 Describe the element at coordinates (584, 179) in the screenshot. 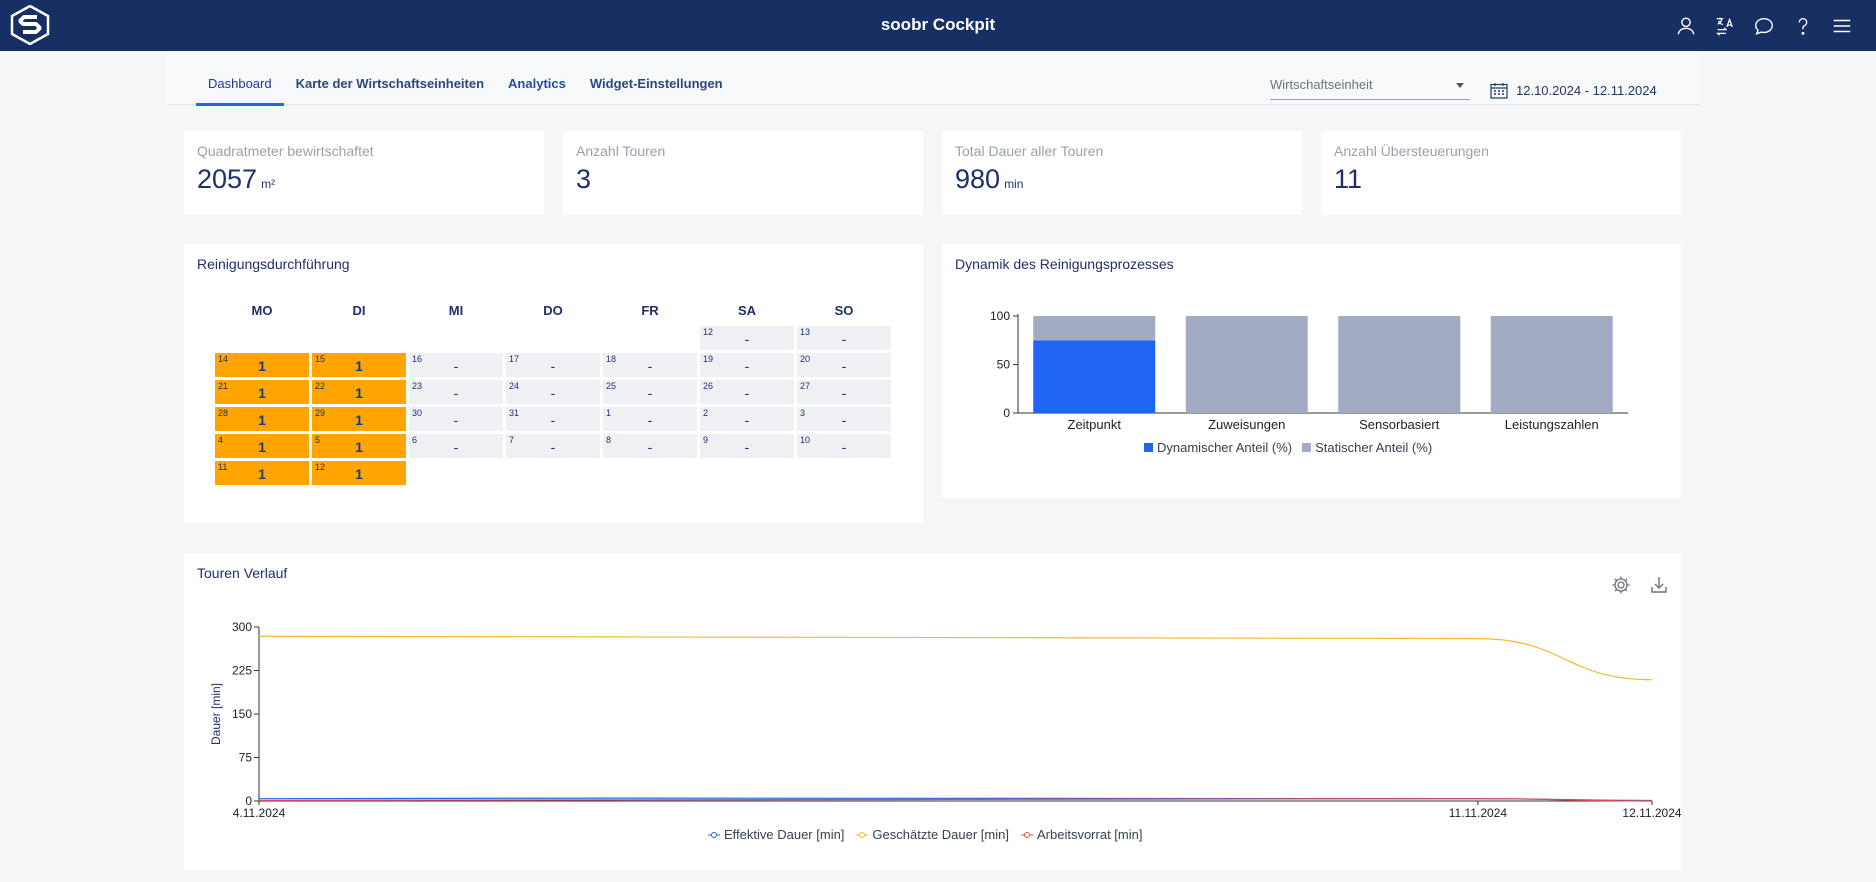

I see `kpi-value: 3` at that location.